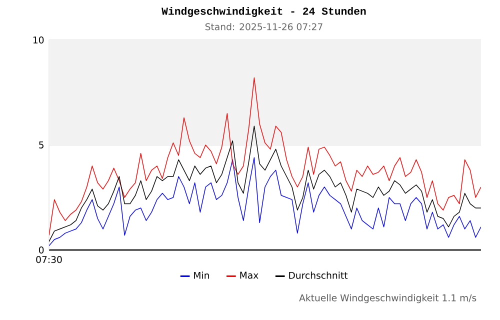  I want to click on y-tick-label: 0, so click(41, 250).